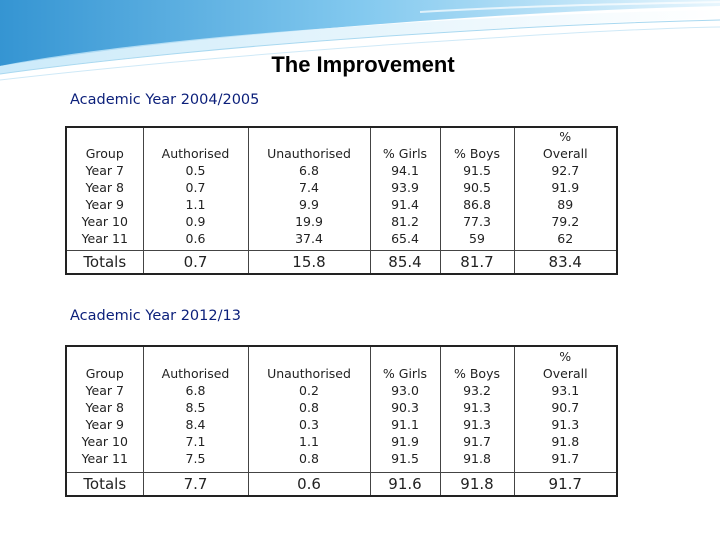 The height and width of the screenshot is (540, 720). I want to click on totals-row: Totals 0.7 15.8 85.4 81.7 83.4, so click(341, 262).